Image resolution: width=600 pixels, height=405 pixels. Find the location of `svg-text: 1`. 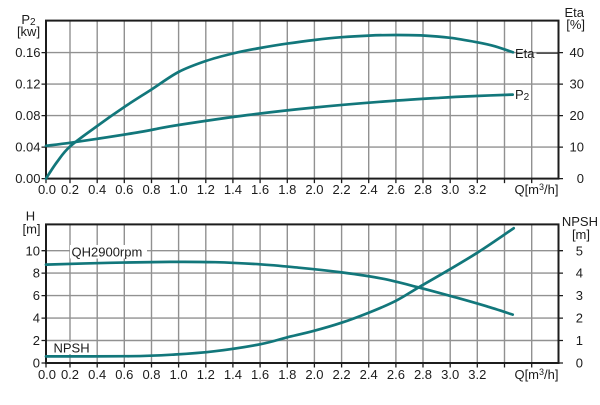

svg-text: 1 is located at coordinates (579, 340).